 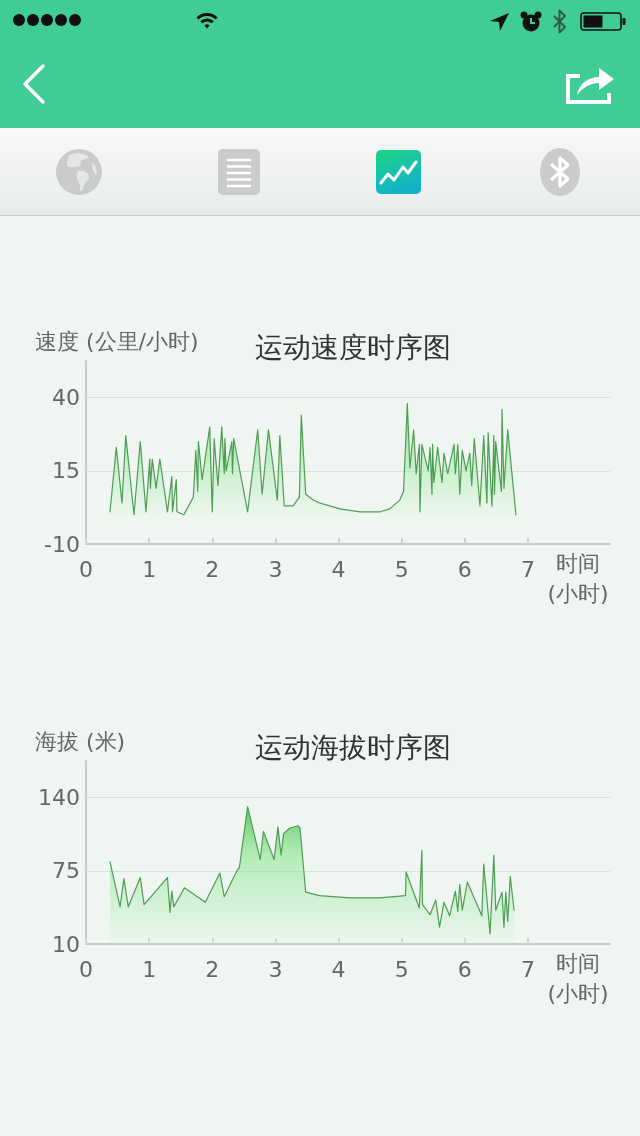 I want to click on y-tick-label: 75, so click(x=66, y=871).